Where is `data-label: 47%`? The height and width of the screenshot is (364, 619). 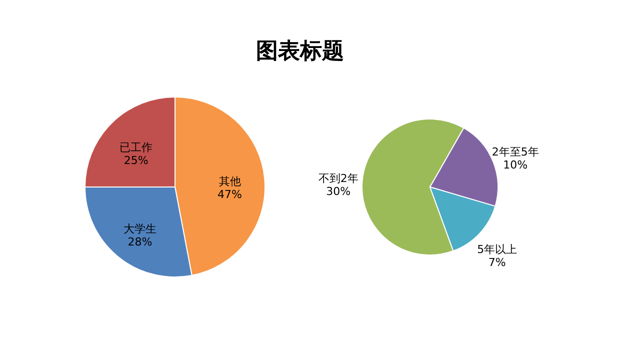
data-label: 47% is located at coordinates (230, 194).